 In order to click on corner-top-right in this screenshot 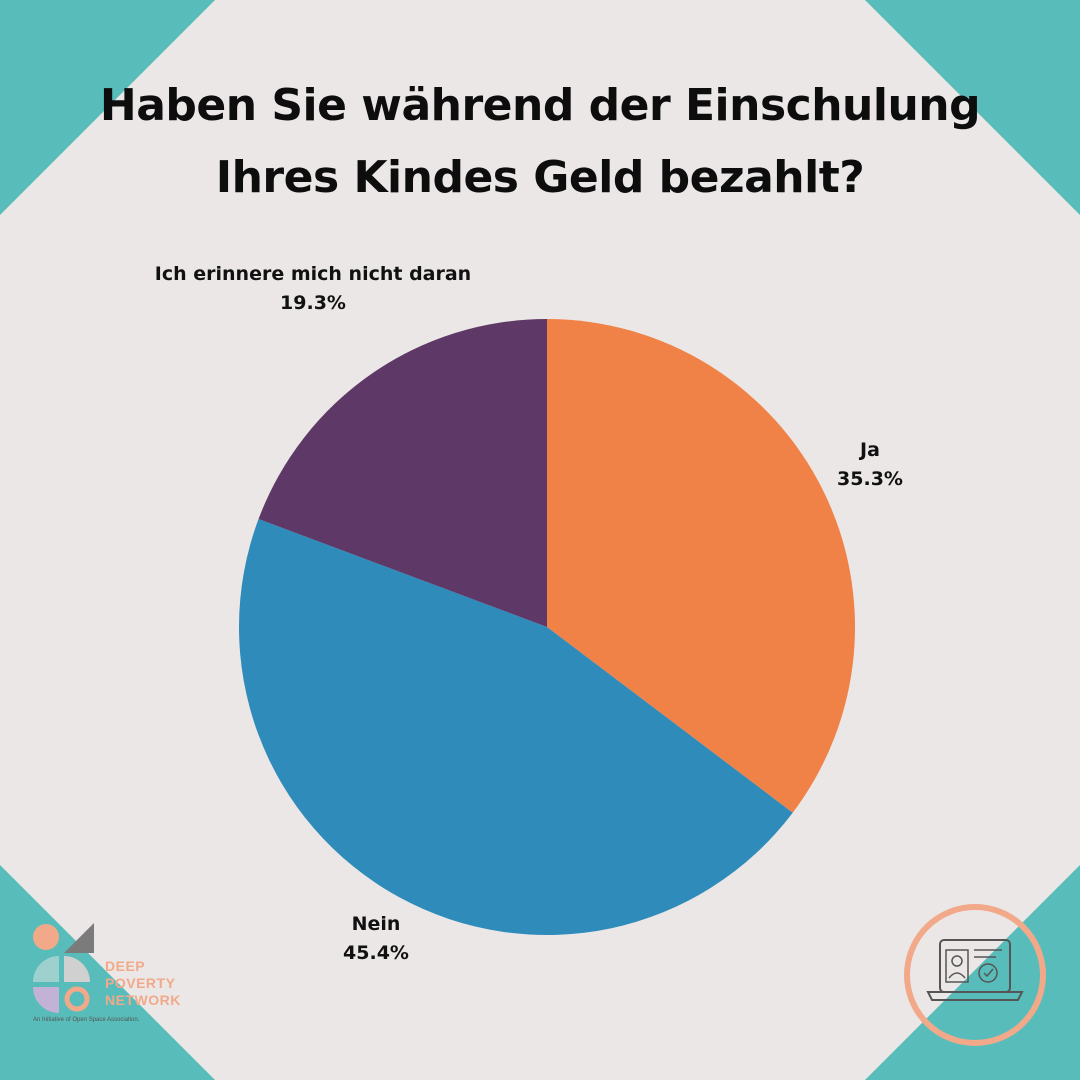, I will do `click(972, 107)`.